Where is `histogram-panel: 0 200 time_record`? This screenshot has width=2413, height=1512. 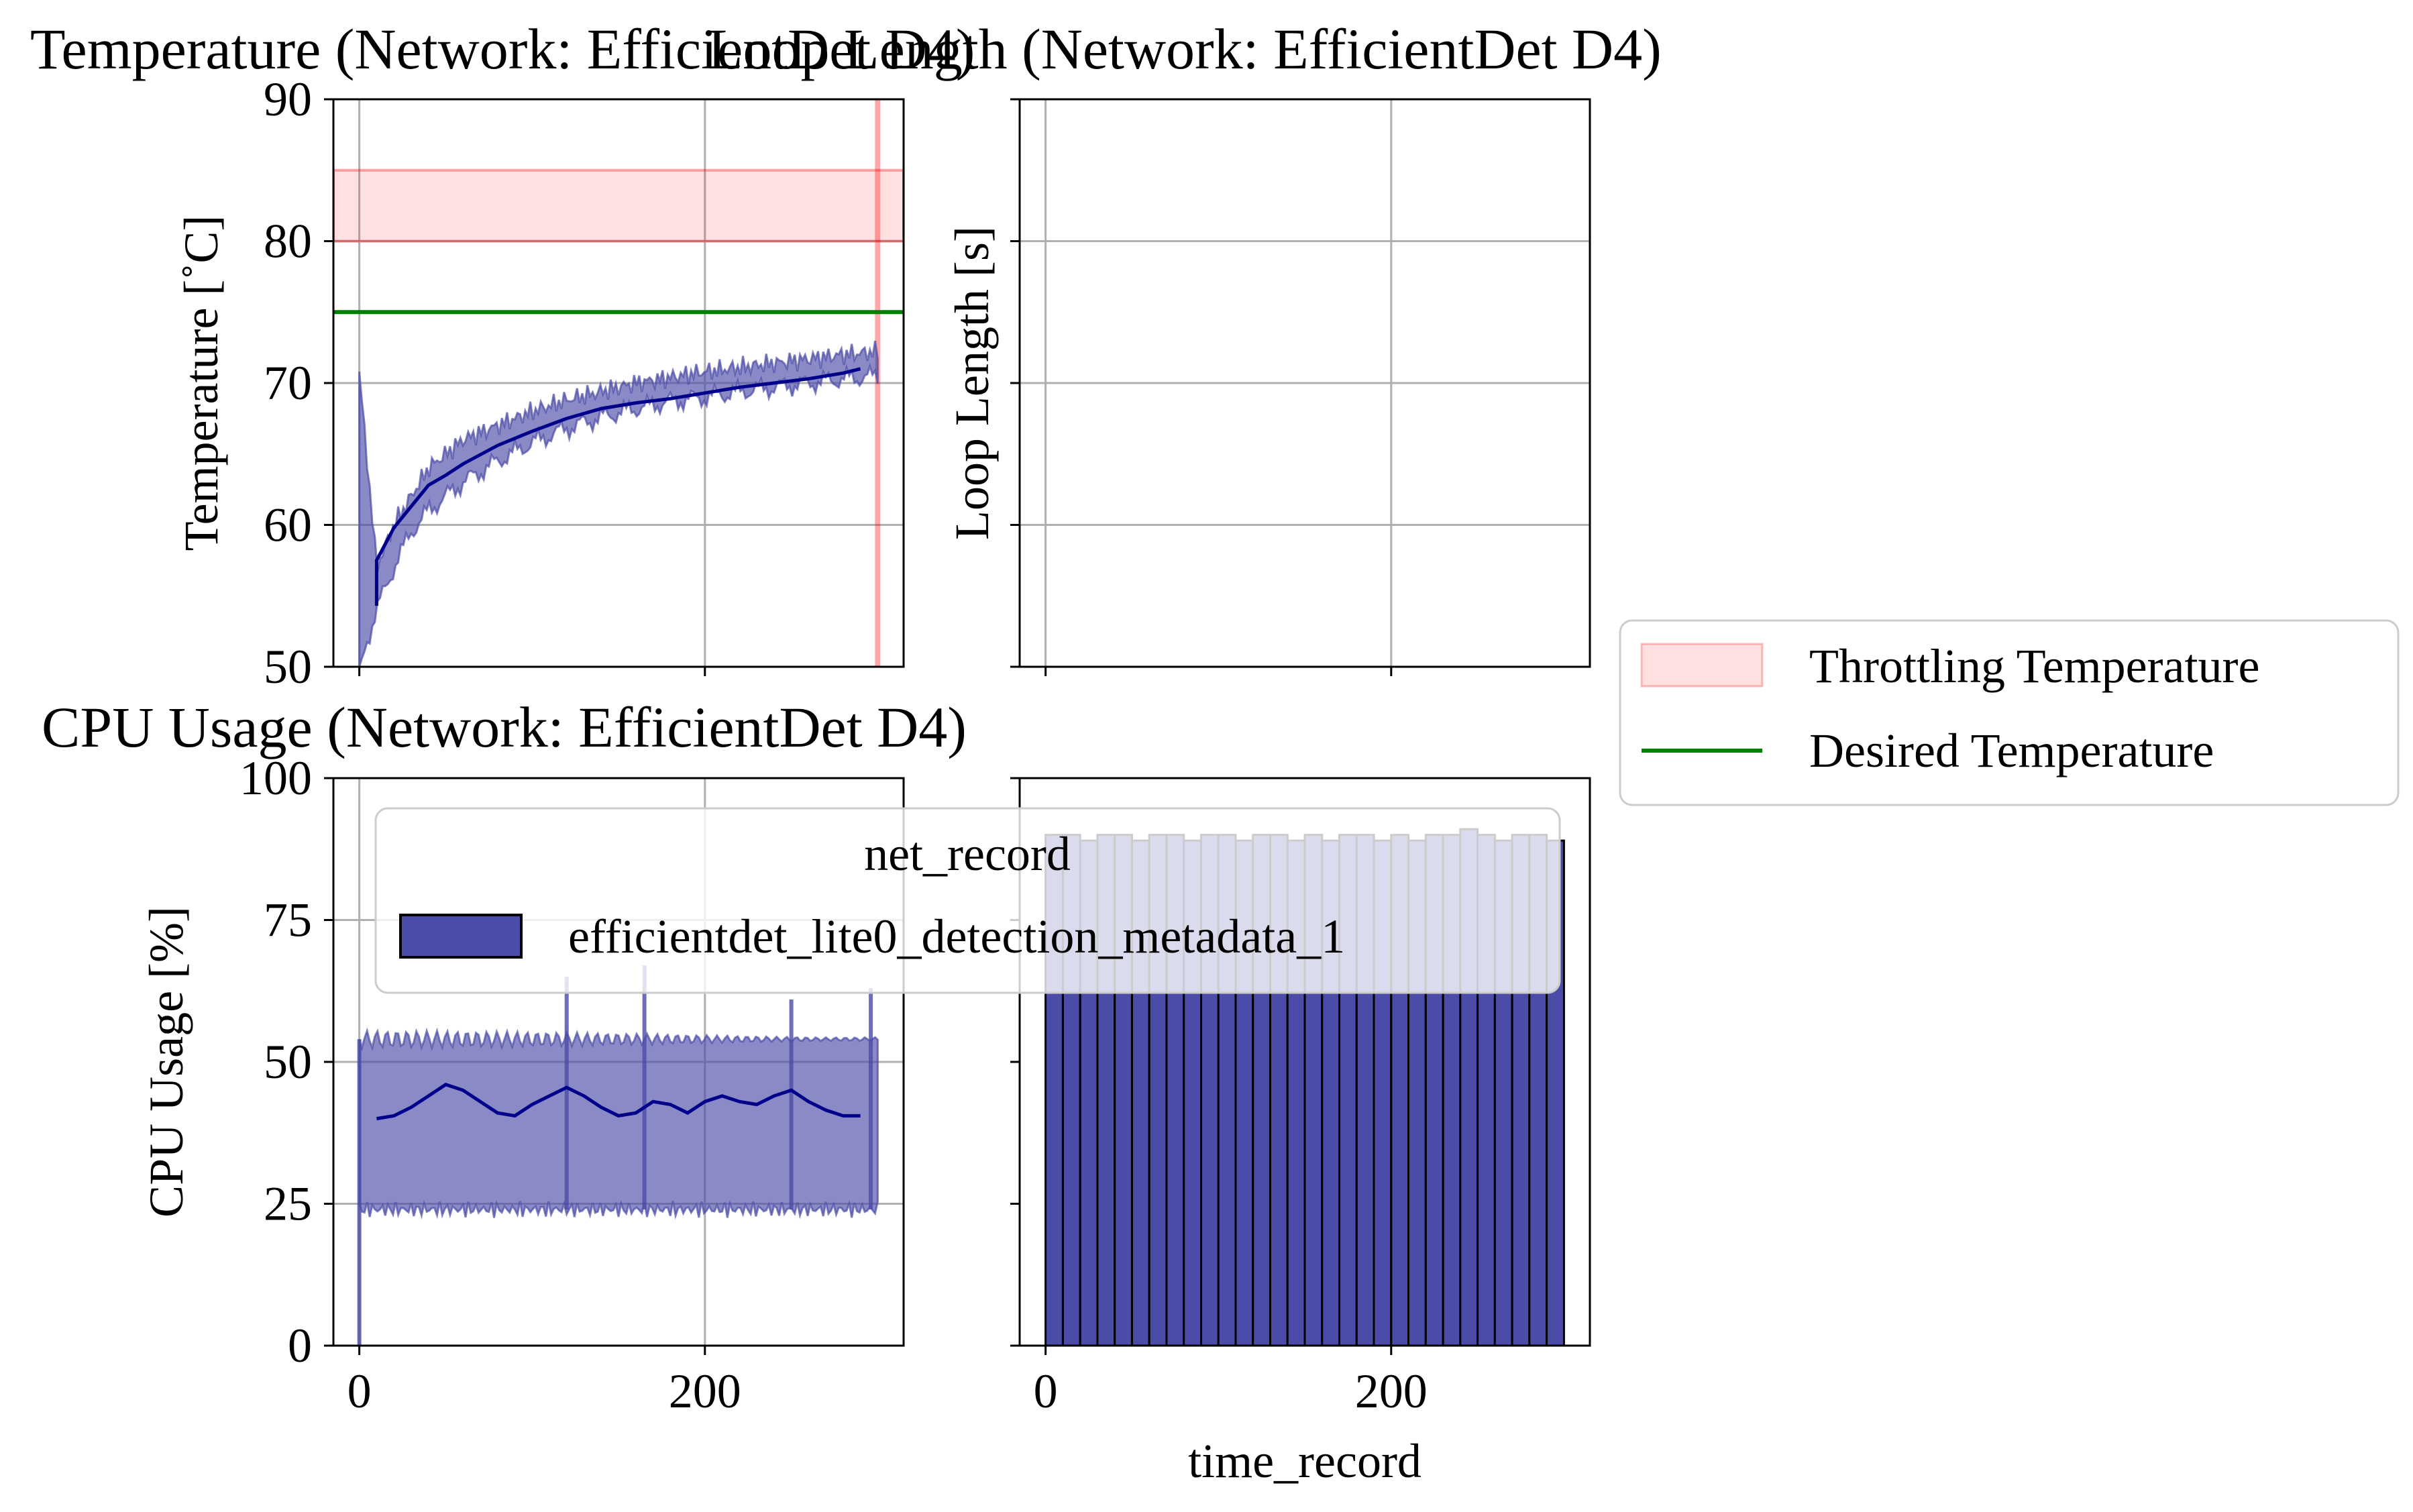
histogram-panel: 0 200 time_record is located at coordinates (1300, 1132).